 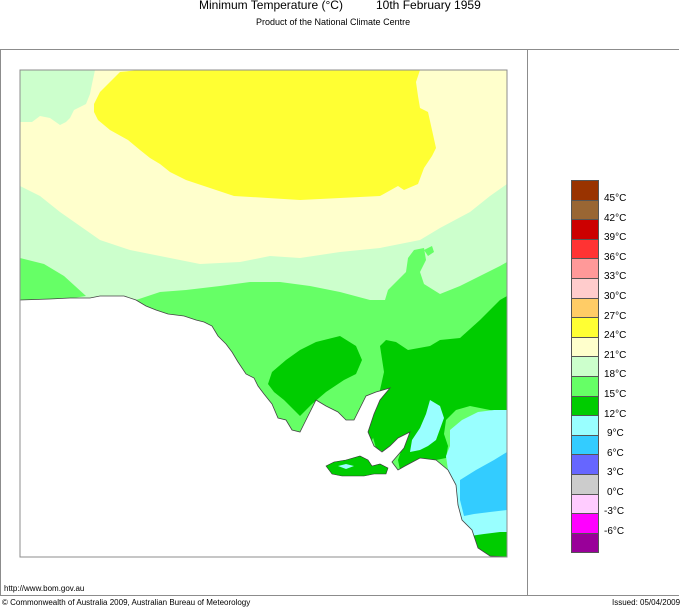 I want to click on legend-label: 33°C, so click(x=615, y=276).